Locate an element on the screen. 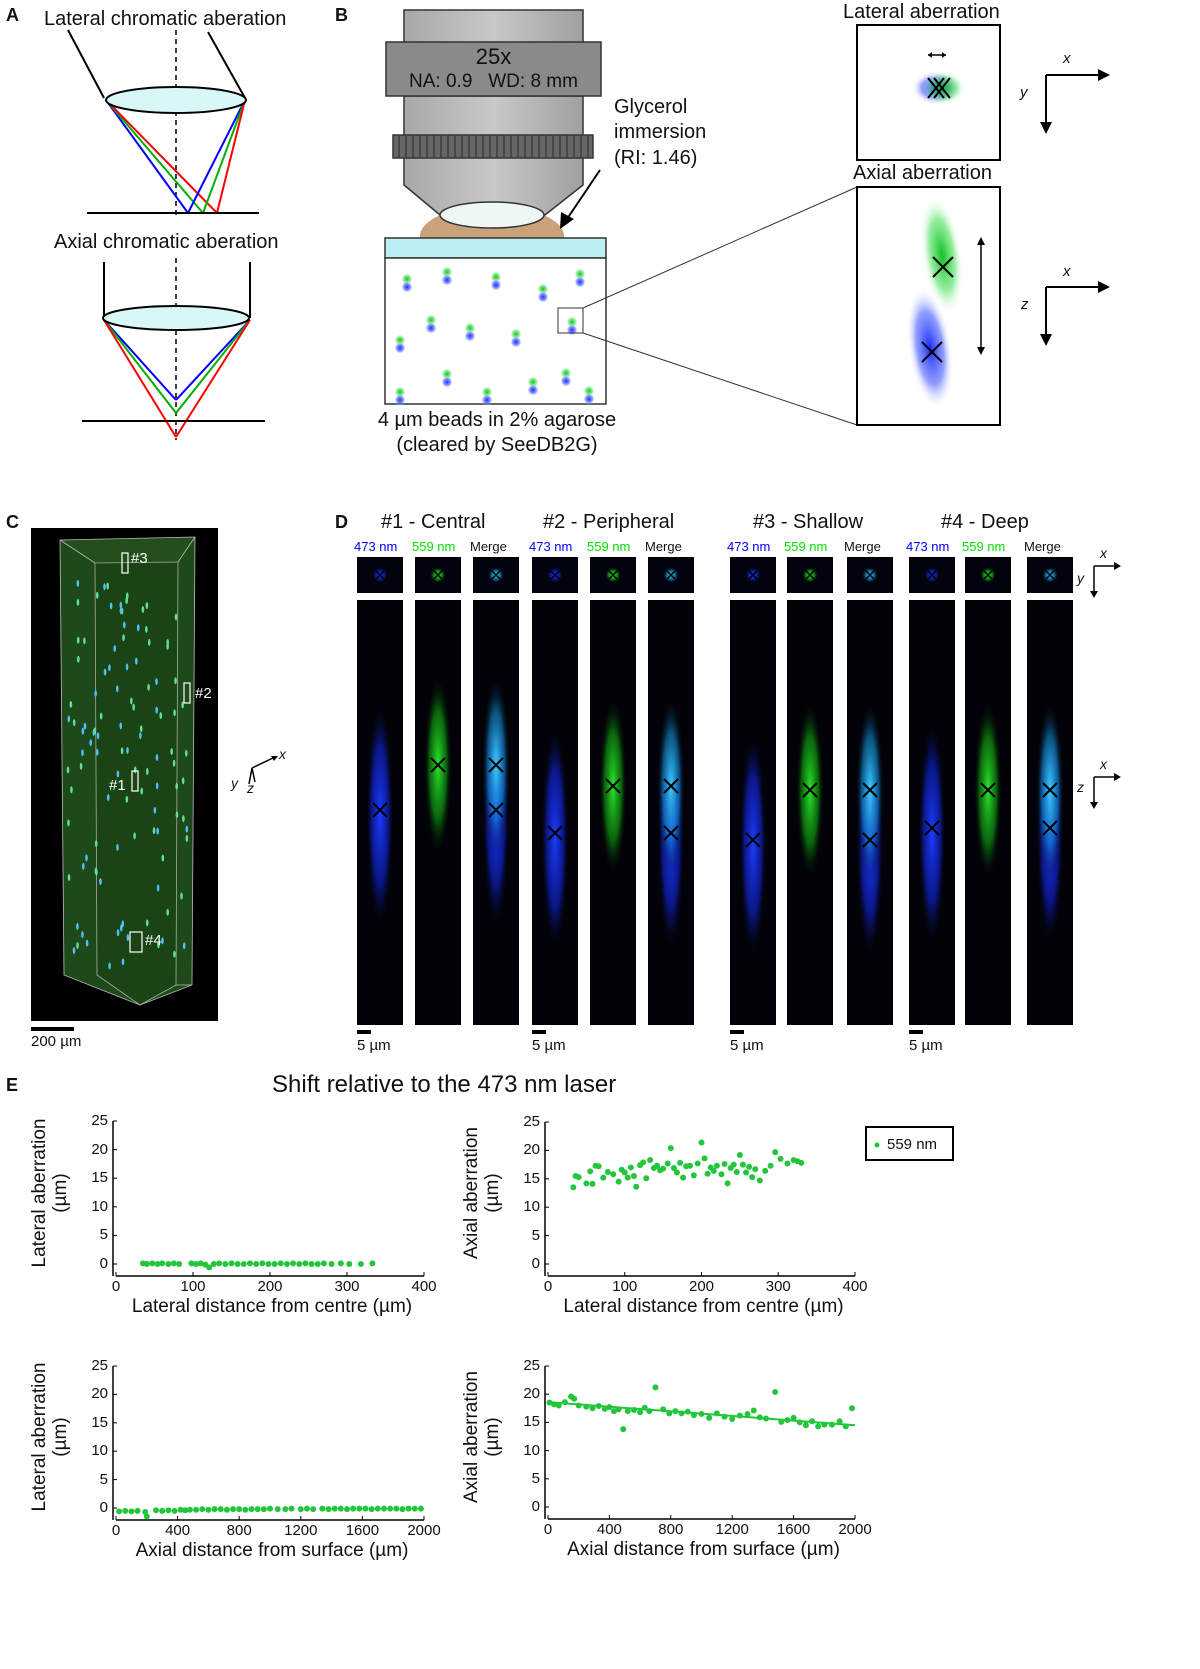 This screenshot has height=1669, width=1200. y-tick-label: 0 is located at coordinates (535, 1506).